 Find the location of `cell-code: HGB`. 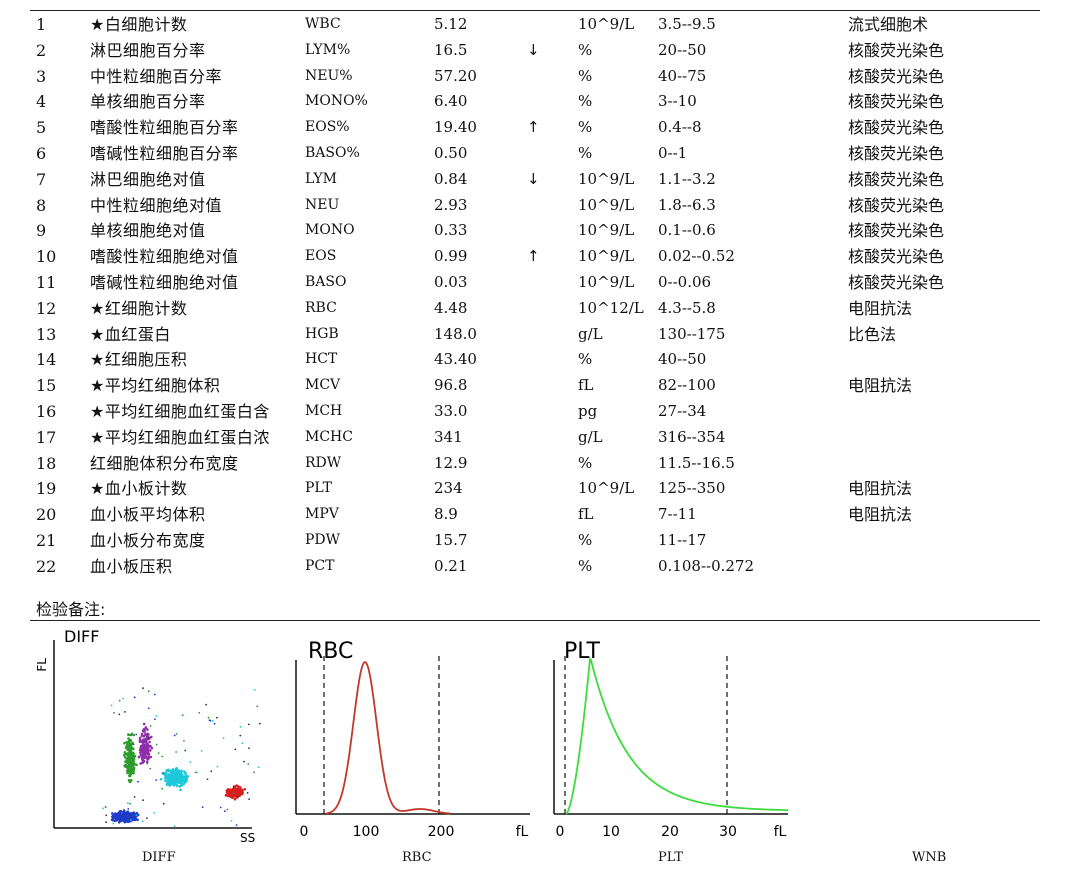

cell-code: HGB is located at coordinates (322, 333).